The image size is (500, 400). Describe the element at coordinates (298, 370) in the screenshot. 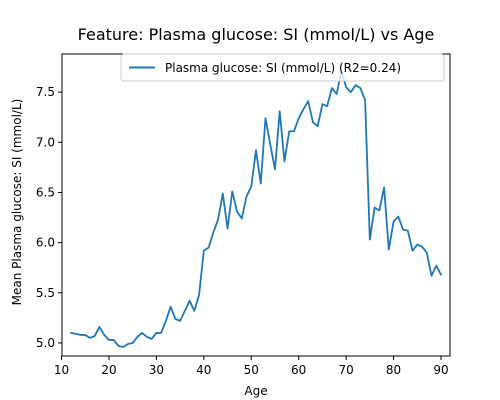

I see `x-tick-label: 60` at that location.